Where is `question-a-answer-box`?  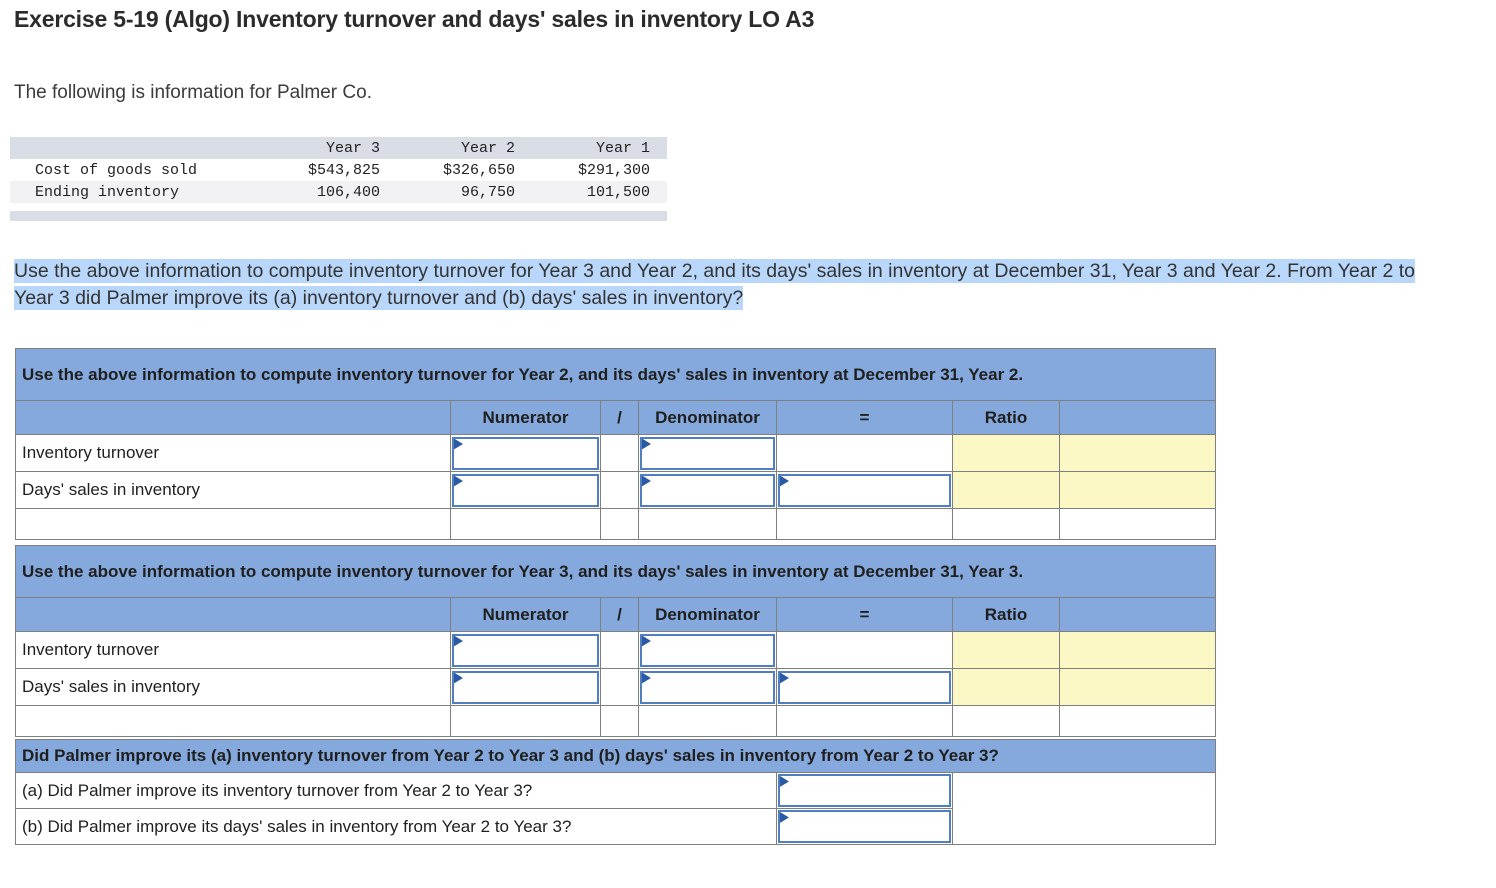
question-a-answer-box is located at coordinates (864, 790).